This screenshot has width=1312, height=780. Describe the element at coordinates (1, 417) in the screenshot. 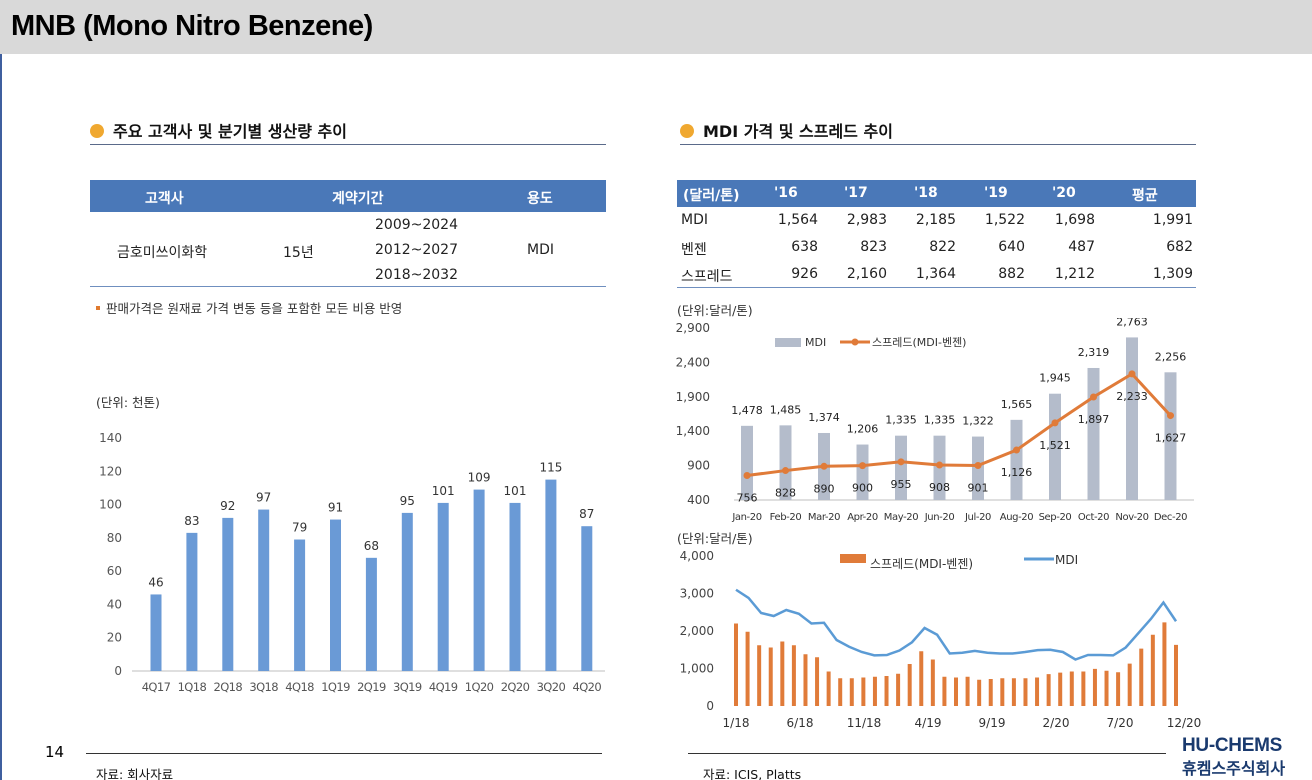

I see `left-accent-line` at that location.